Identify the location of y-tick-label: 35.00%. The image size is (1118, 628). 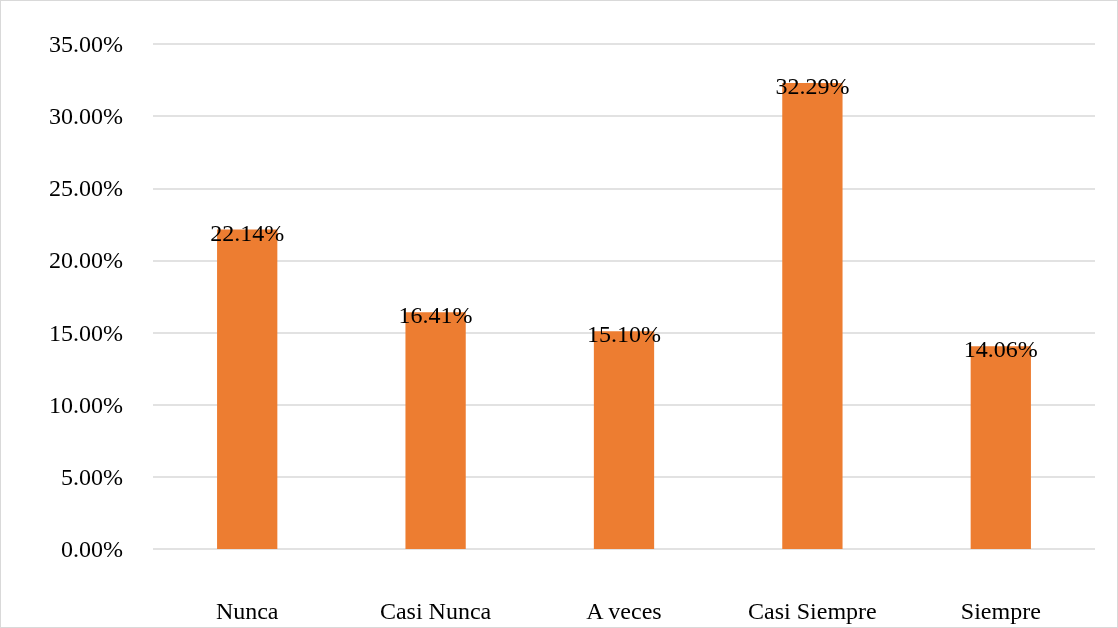
(86, 44).